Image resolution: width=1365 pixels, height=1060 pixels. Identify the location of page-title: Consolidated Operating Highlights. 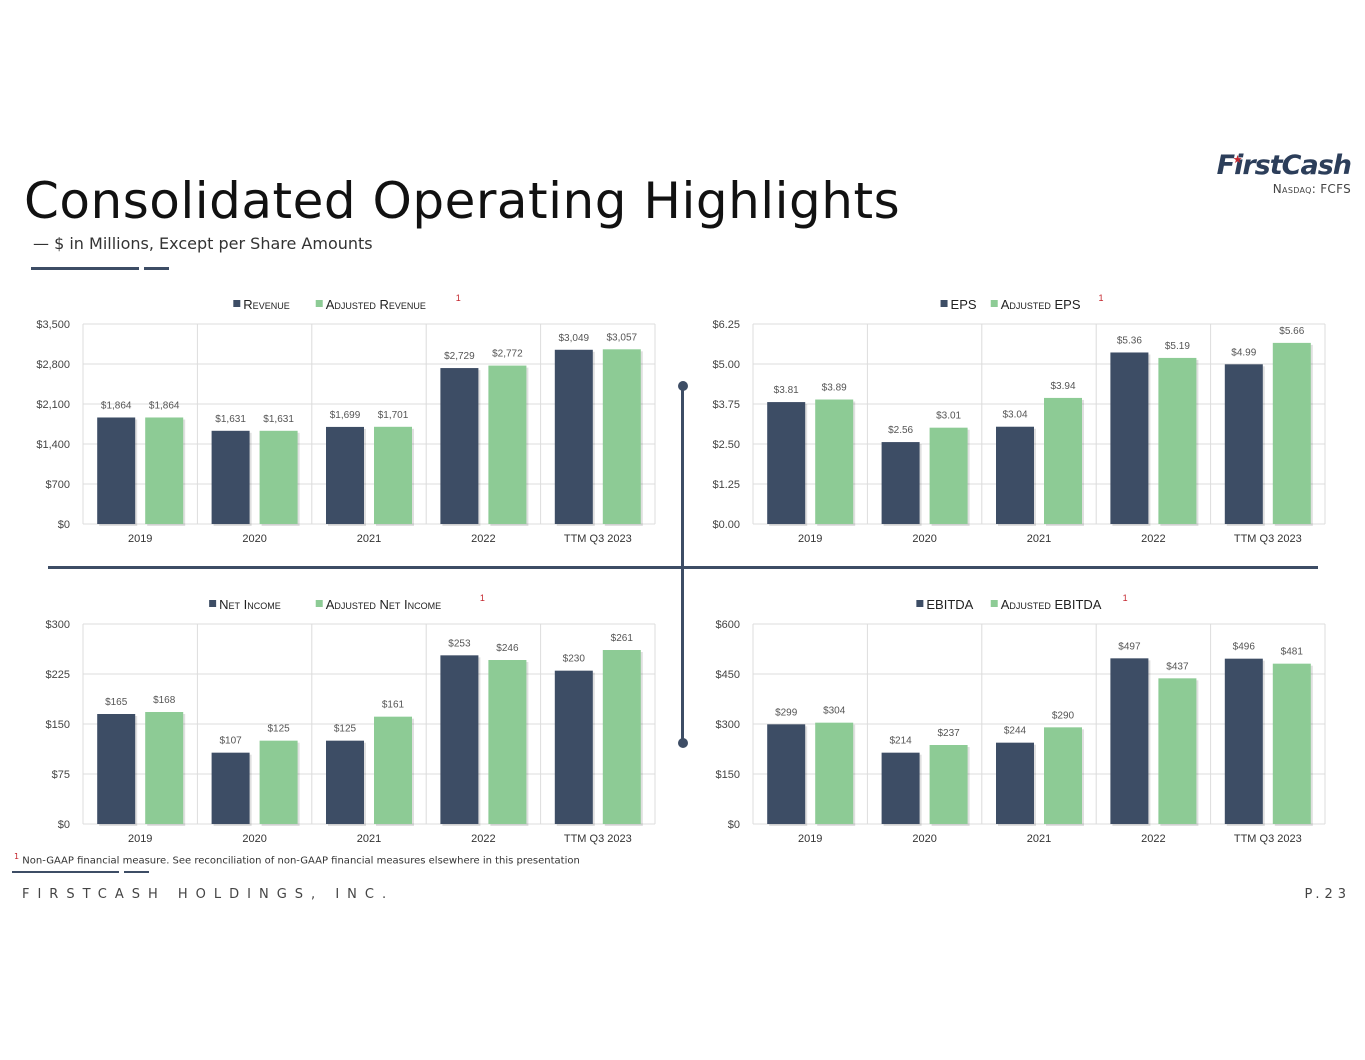
(462, 201).